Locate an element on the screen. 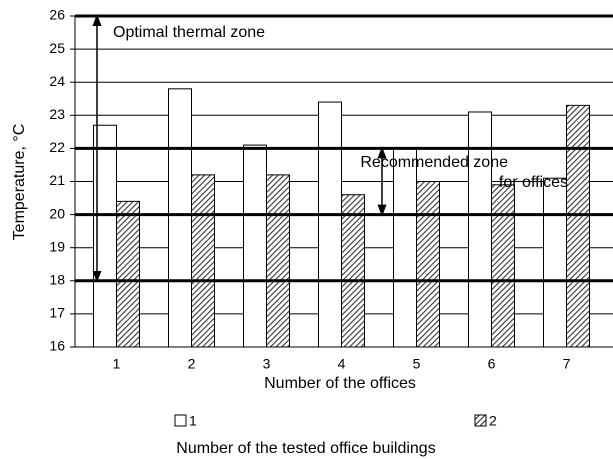  legend-label: 2 is located at coordinates (493, 421).